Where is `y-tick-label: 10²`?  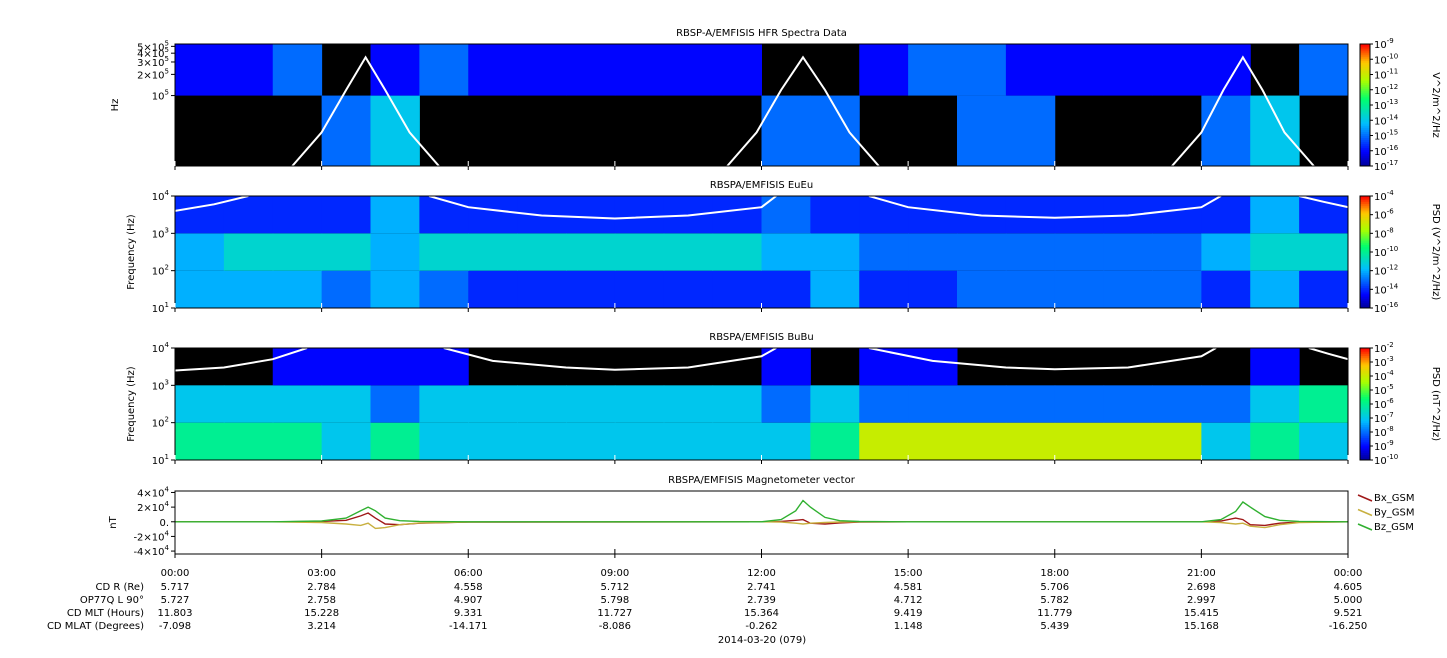
y-tick-label: 10² is located at coordinates (160, 271).